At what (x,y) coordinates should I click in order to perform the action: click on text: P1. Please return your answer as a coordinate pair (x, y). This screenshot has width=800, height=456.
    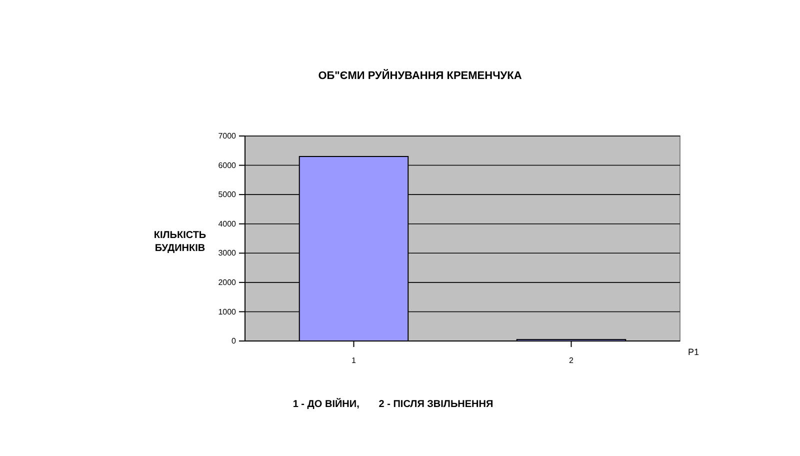
    Looking at the image, I should click on (694, 352).